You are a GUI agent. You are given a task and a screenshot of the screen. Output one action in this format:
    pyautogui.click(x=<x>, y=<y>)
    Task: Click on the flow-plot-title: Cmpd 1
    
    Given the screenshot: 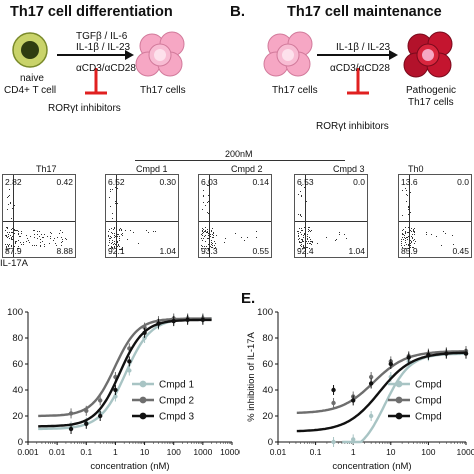 What is the action you would take?
    pyautogui.click(x=152, y=169)
    